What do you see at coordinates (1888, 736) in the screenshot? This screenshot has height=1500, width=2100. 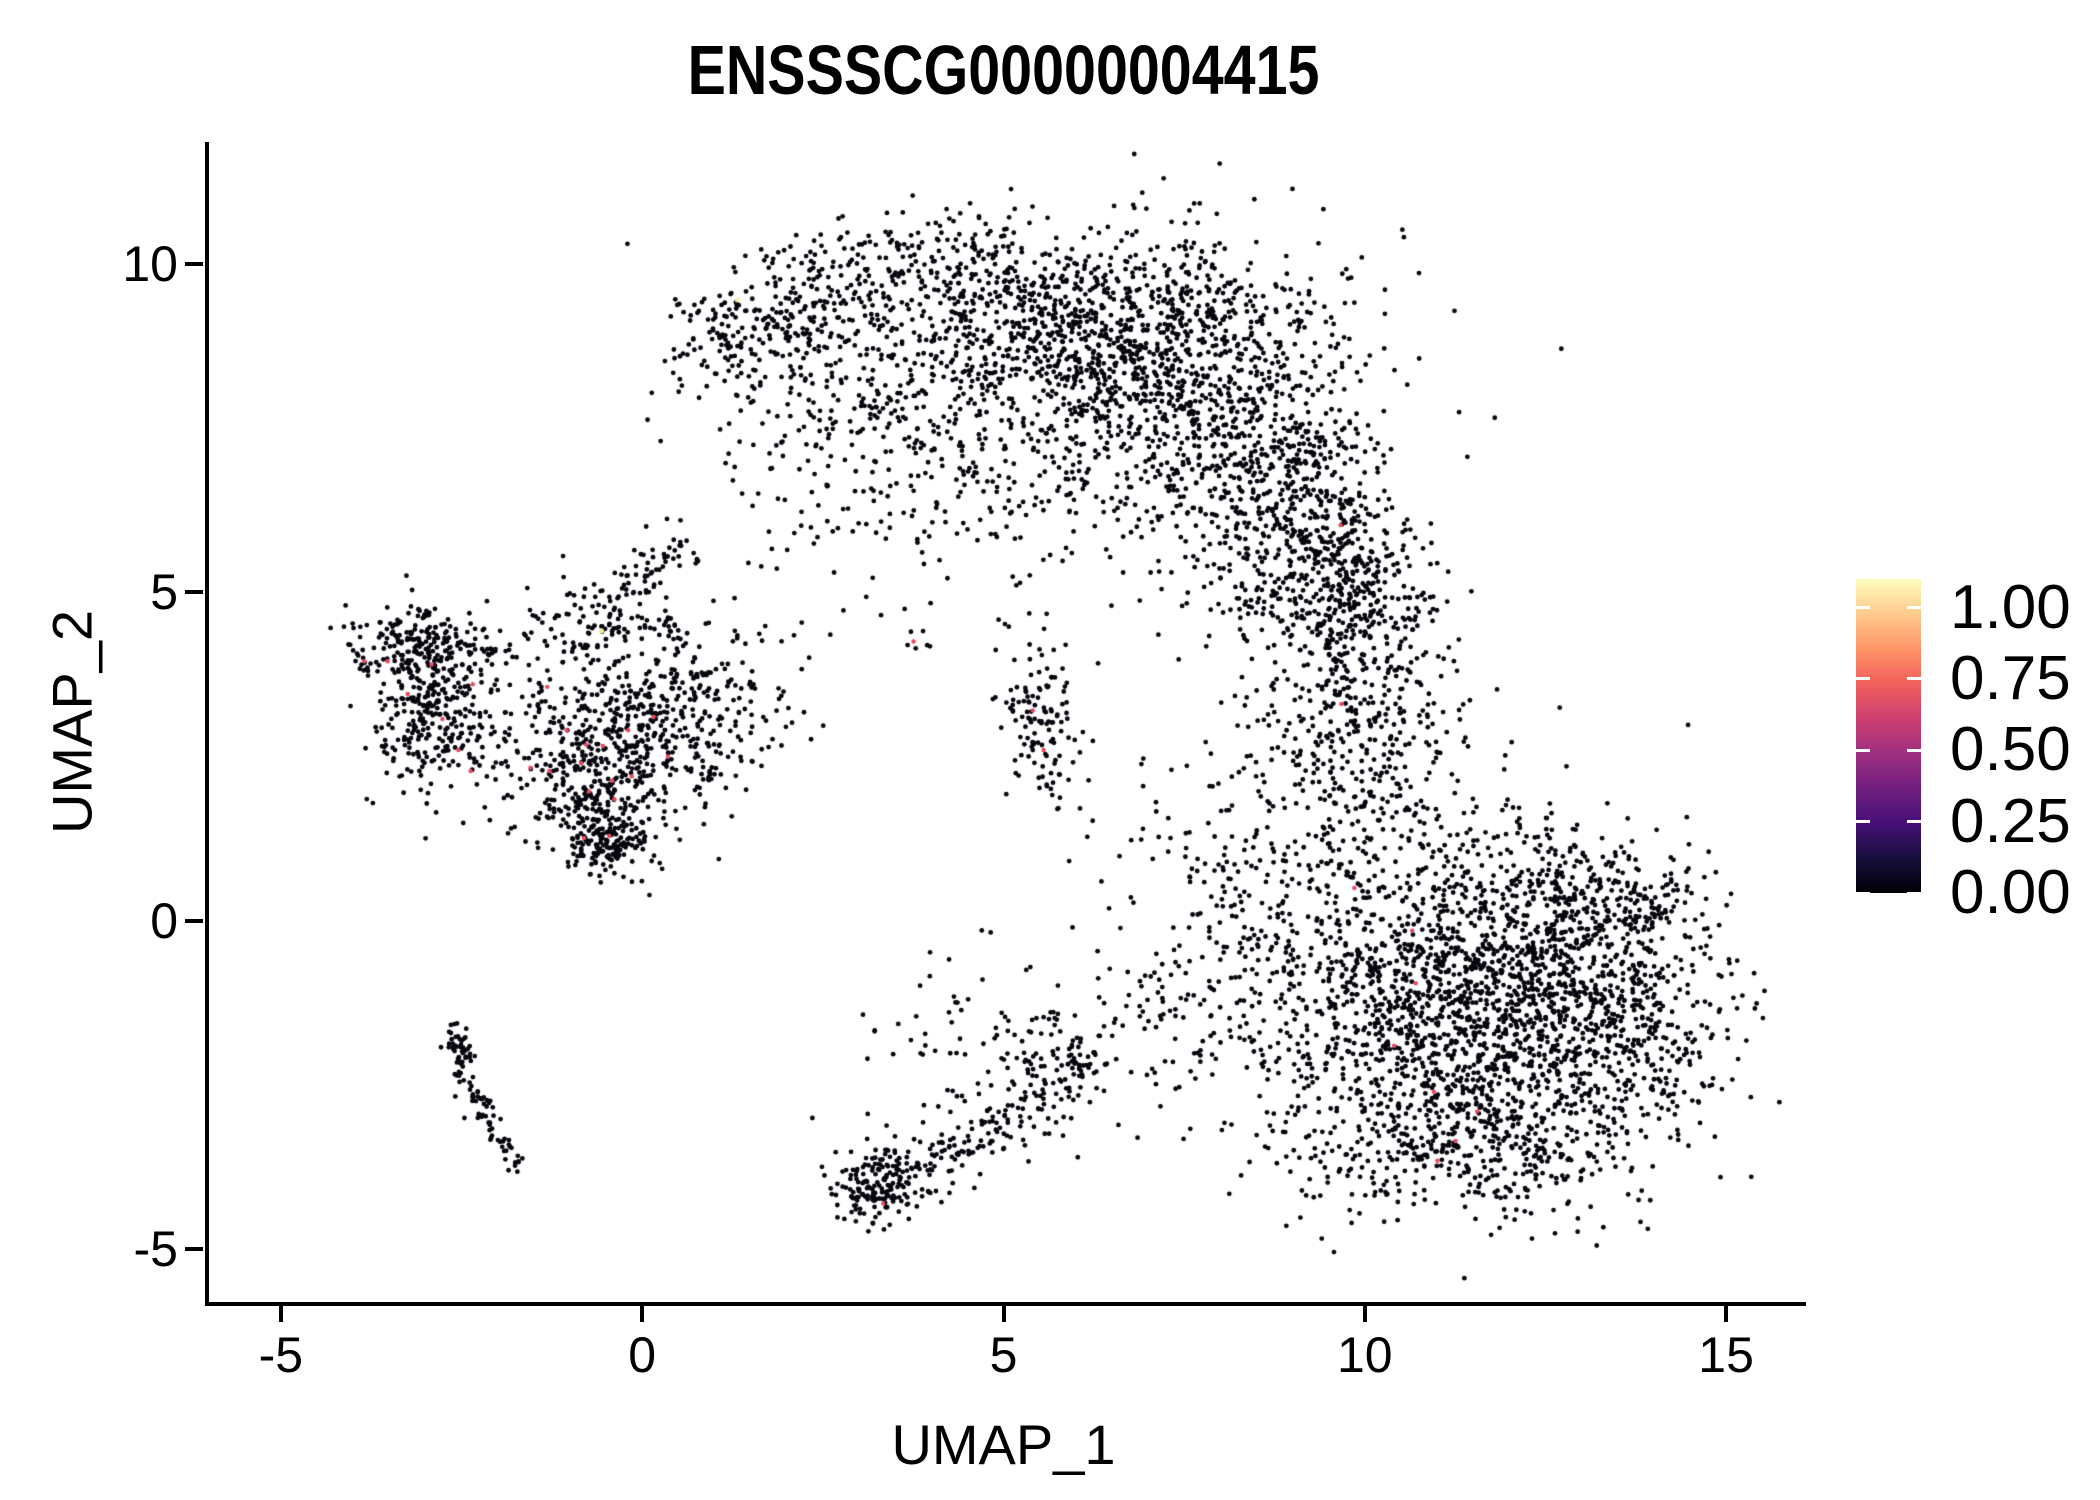 I see `colorbar-legend` at bounding box center [1888, 736].